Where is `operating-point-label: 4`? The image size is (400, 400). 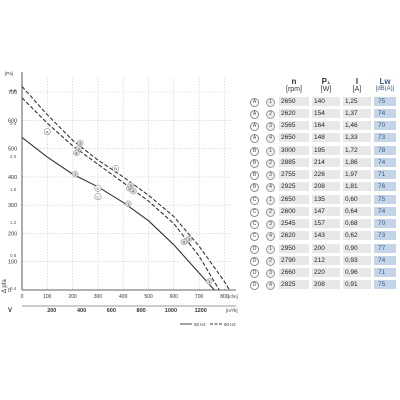
operating-point-label: 4 is located at coordinates (76, 153).